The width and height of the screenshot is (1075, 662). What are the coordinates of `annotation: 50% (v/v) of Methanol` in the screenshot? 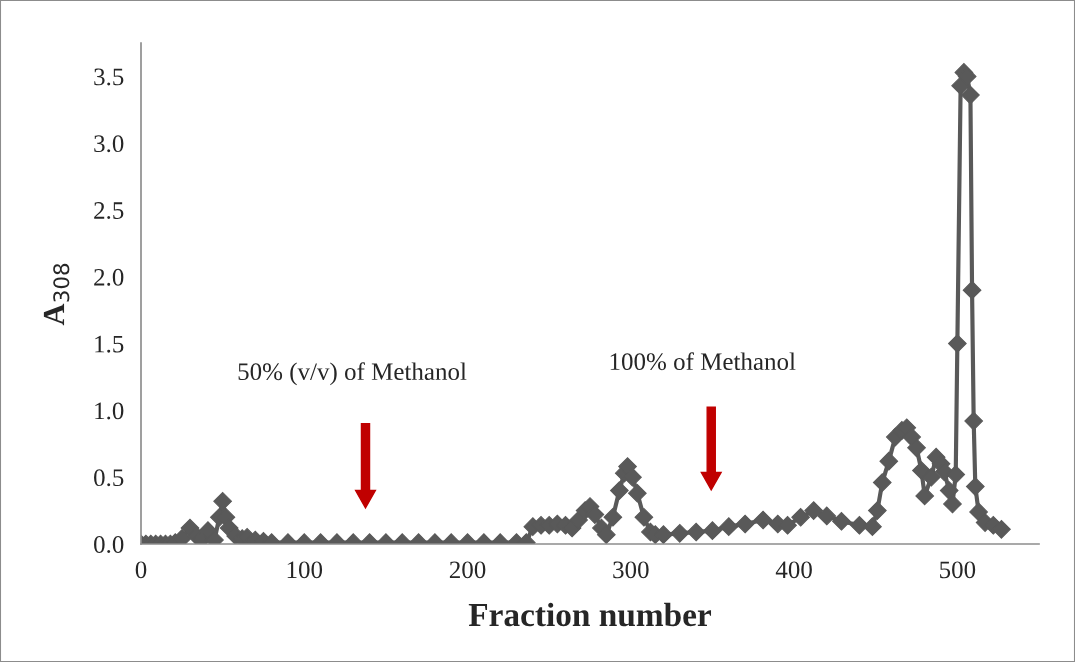 It's located at (352, 374).